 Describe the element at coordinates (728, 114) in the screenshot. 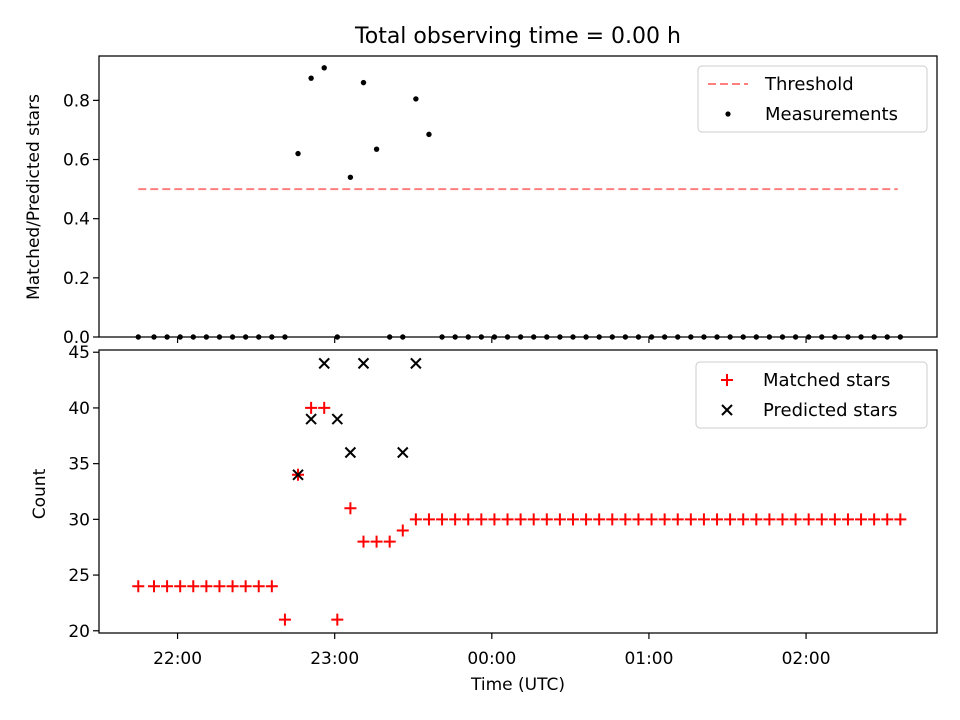

I see `measurements-legend-swatch` at that location.